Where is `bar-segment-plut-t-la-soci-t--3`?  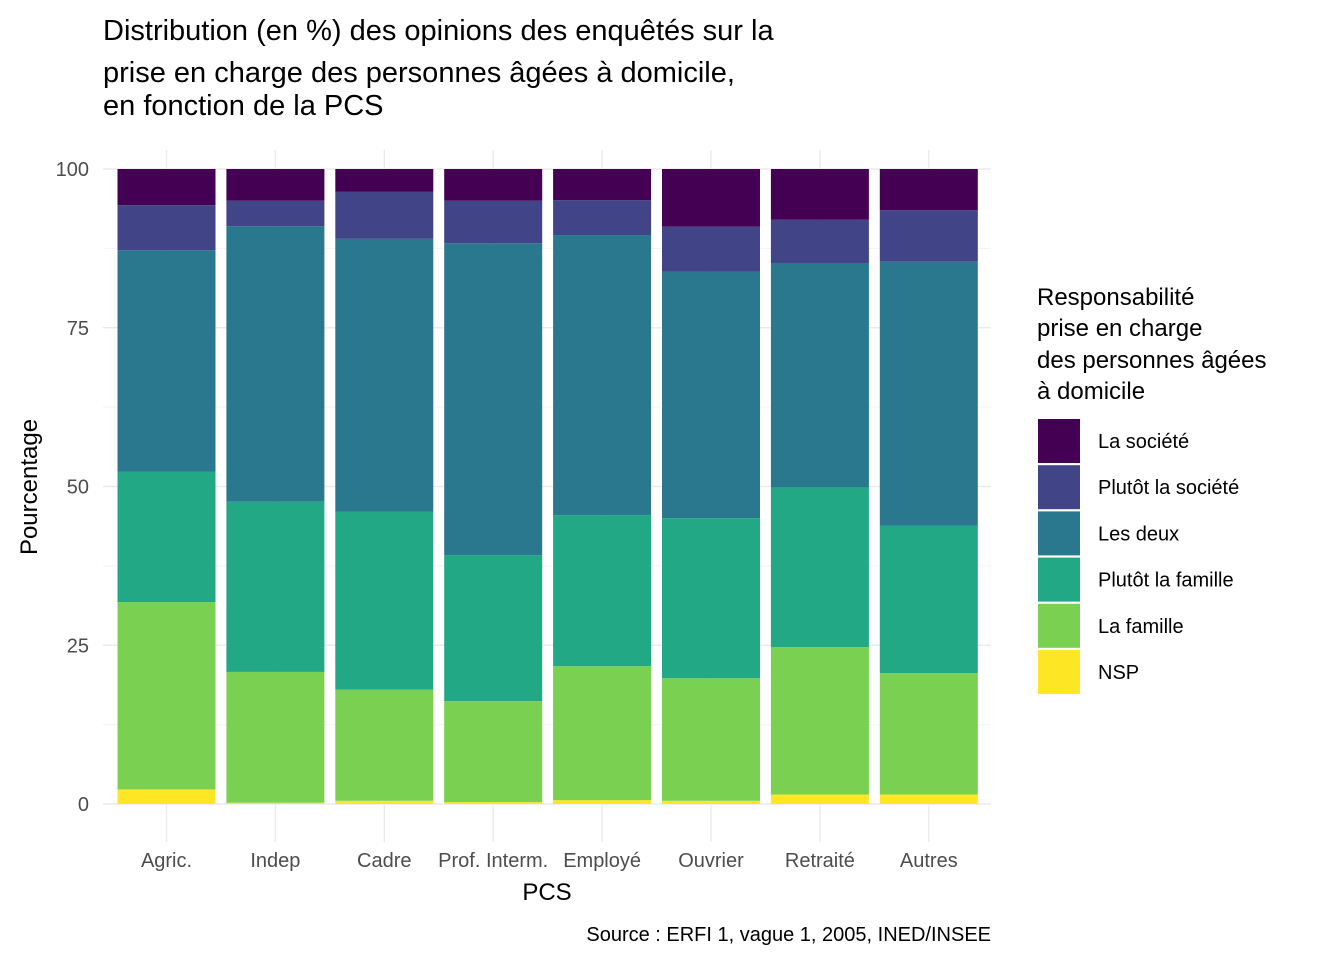
bar-segment-plut-t-la-soci-t--3 is located at coordinates (493, 222).